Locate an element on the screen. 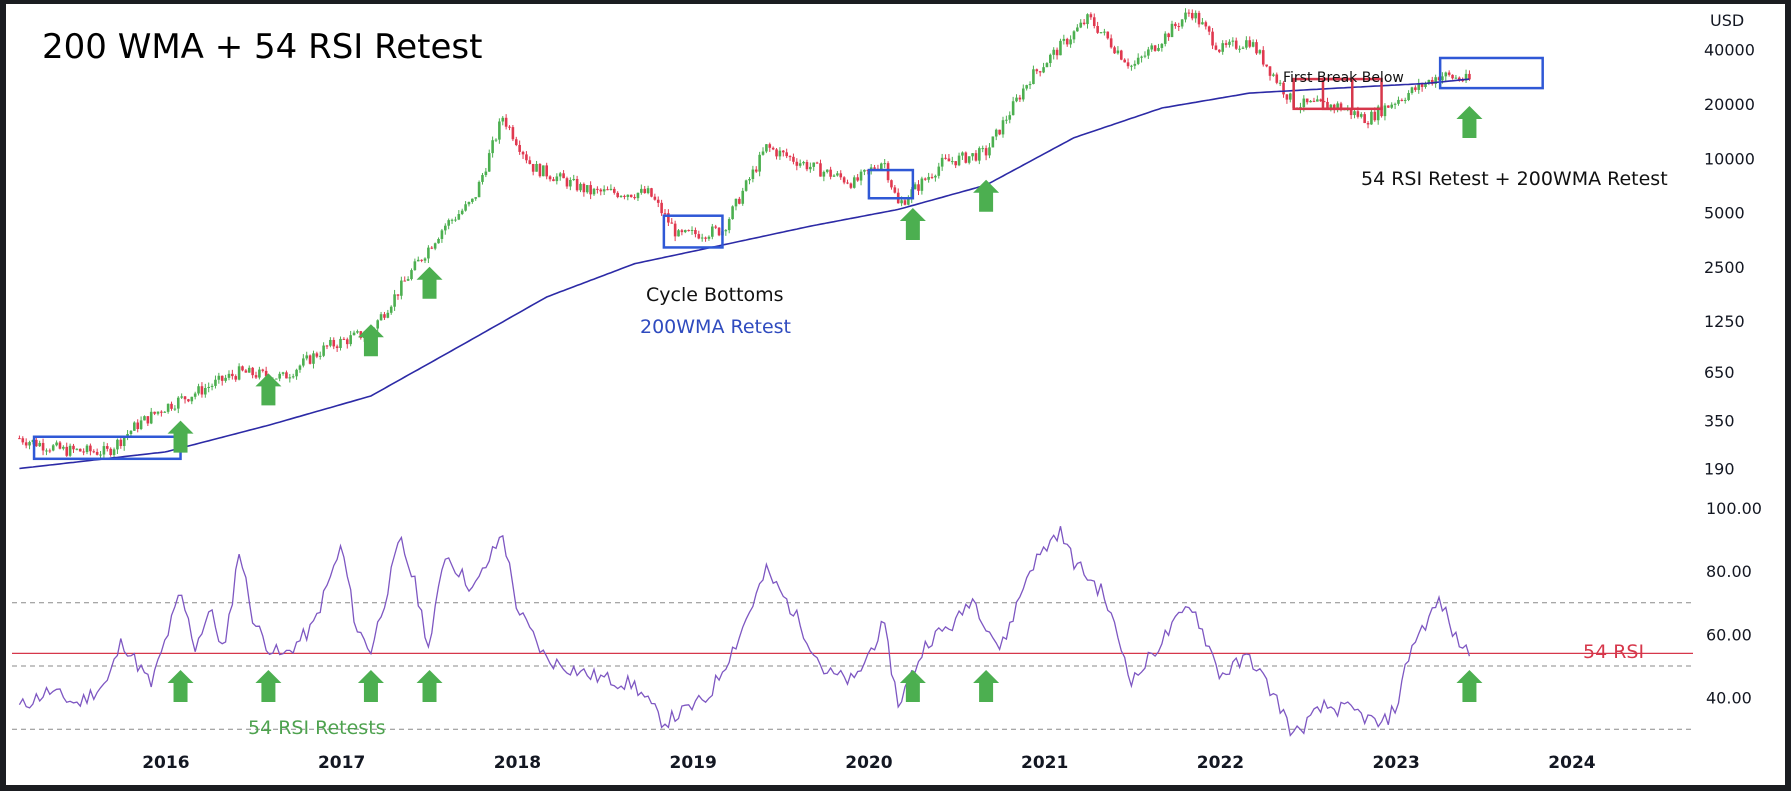  year-tick-2017: 2017 is located at coordinates (341, 763).